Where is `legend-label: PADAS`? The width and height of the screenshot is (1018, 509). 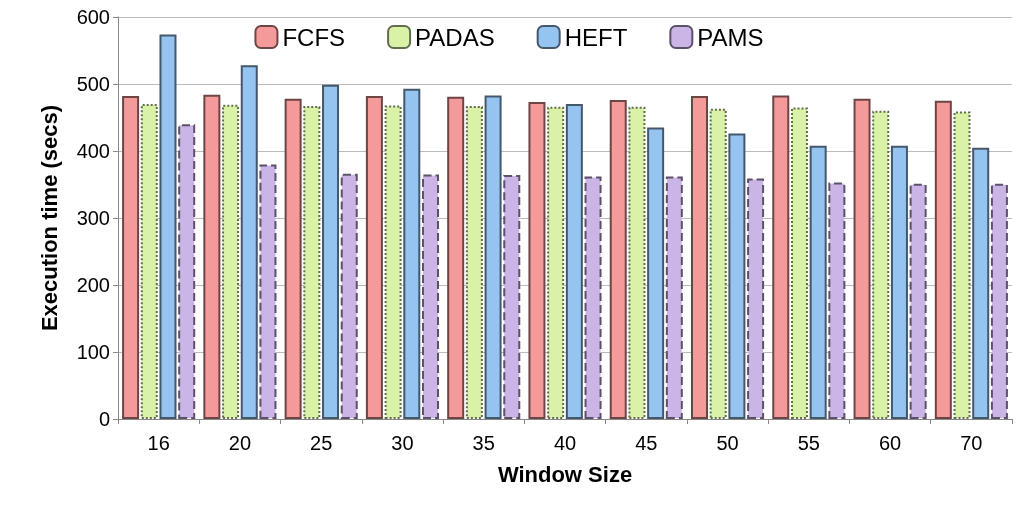 legend-label: PADAS is located at coordinates (455, 37).